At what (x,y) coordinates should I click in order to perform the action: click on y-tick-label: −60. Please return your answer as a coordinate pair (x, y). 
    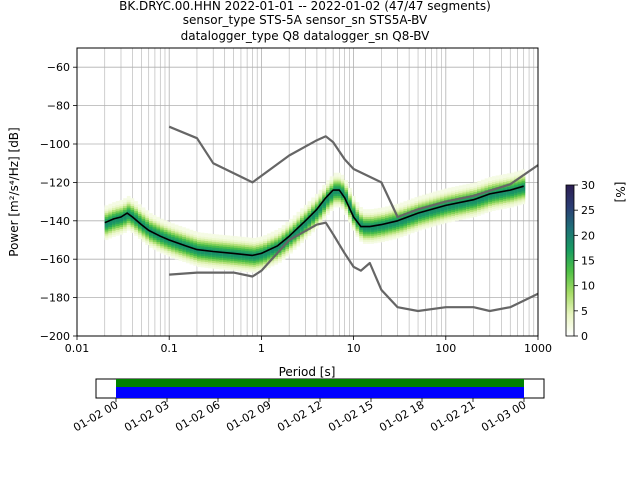
    Looking at the image, I should click on (58, 67).